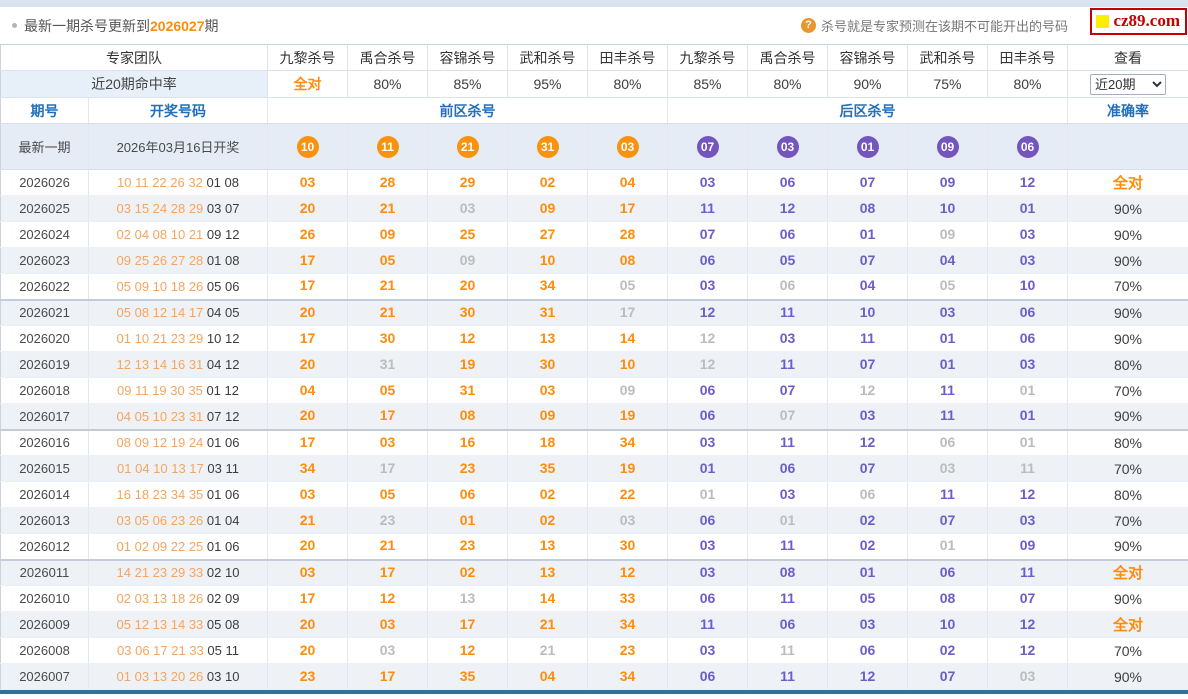  What do you see at coordinates (387, 146) in the screenshot?
I see `latest-front-ball-cell: 11` at bounding box center [387, 146].